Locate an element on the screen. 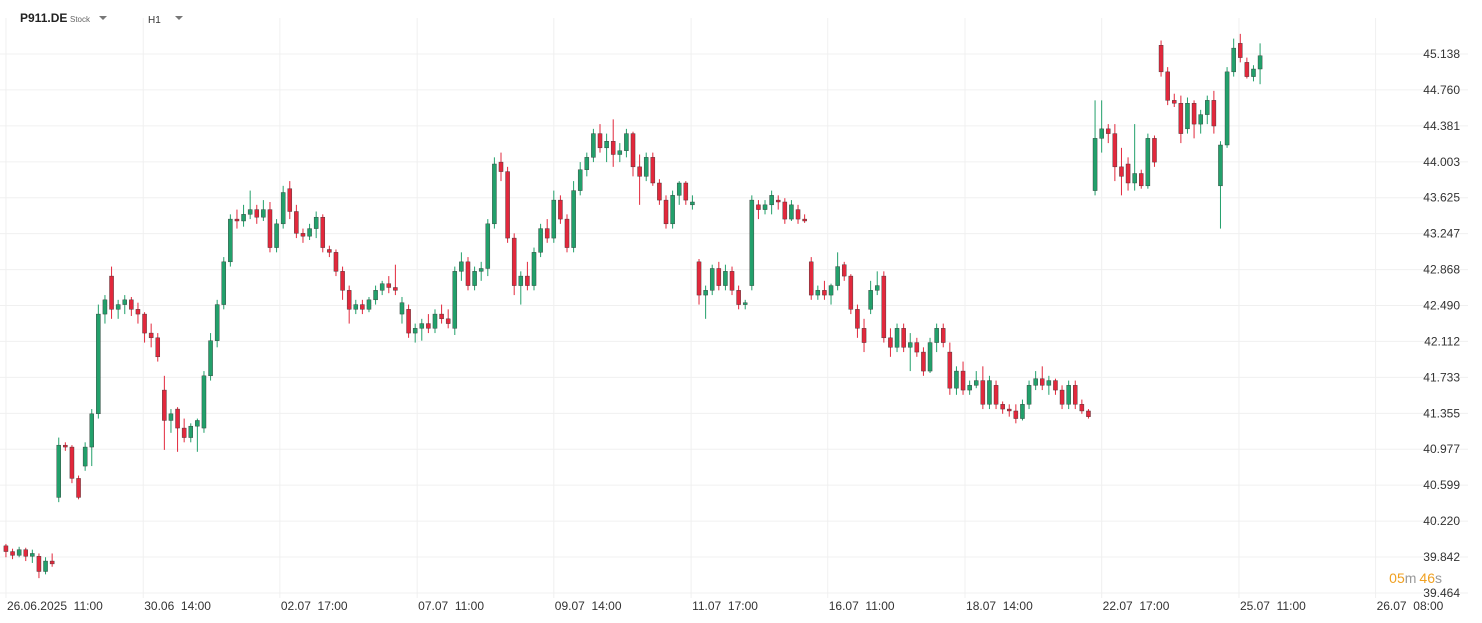 The height and width of the screenshot is (623, 1482). countdown-s: s is located at coordinates (1438, 578).